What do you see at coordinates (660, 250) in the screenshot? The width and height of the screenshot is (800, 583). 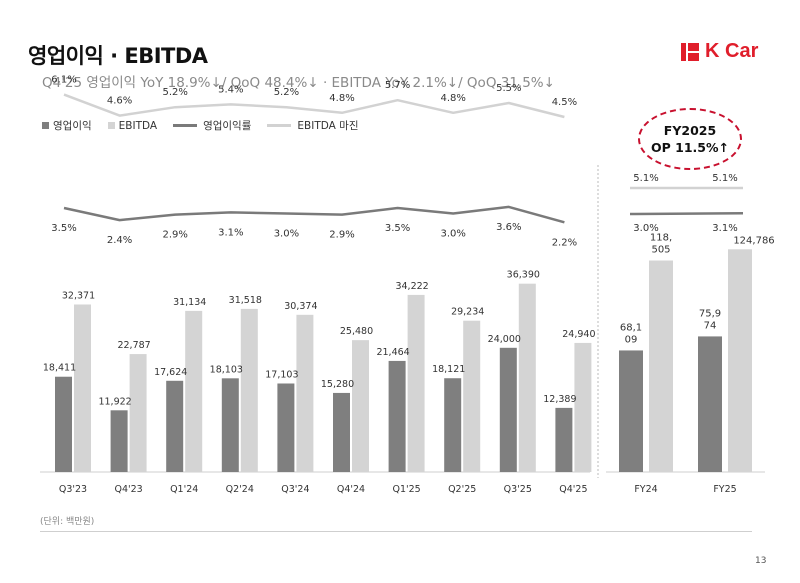 I see `fy-ebitda-bar-label: 505` at bounding box center [660, 250].